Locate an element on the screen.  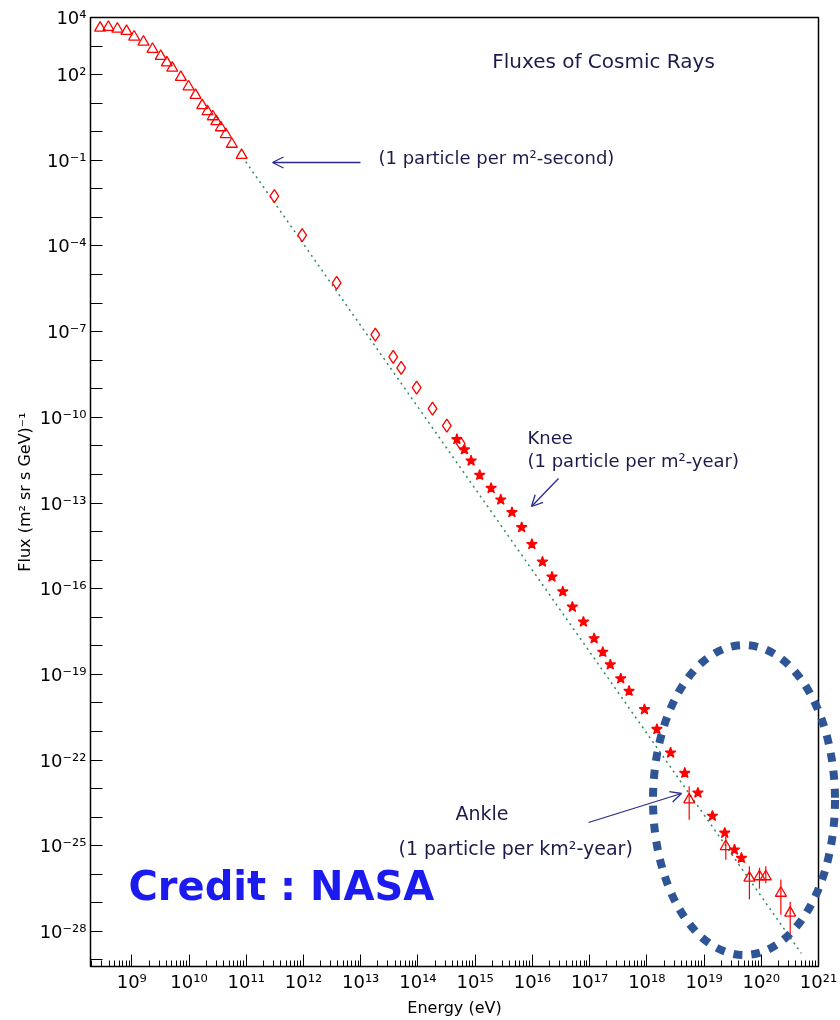
x-tick-label: 10¹⁸ is located at coordinates (647, 981).